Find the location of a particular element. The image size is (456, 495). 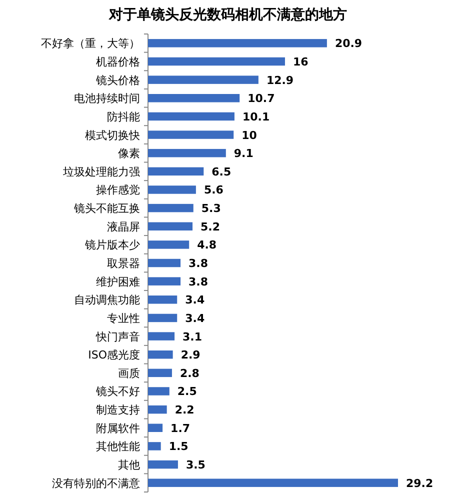

data-label: 16 is located at coordinates (300, 61).